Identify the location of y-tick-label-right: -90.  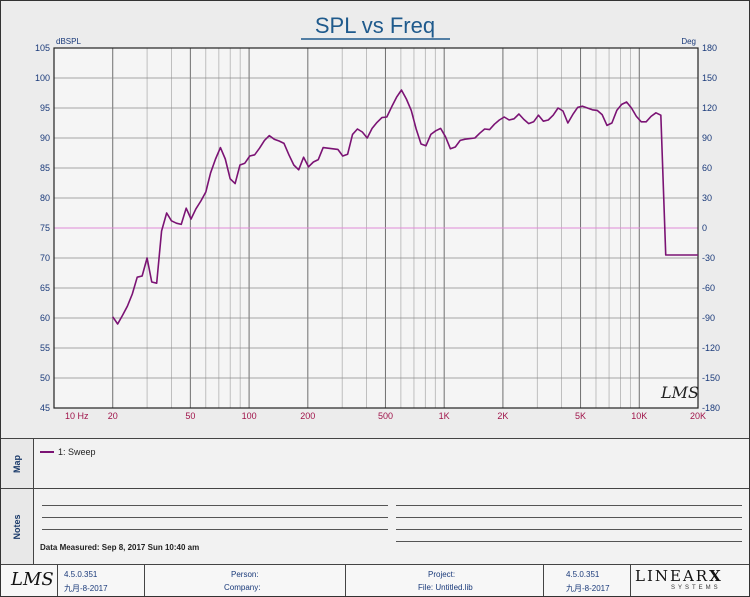
(708, 318).